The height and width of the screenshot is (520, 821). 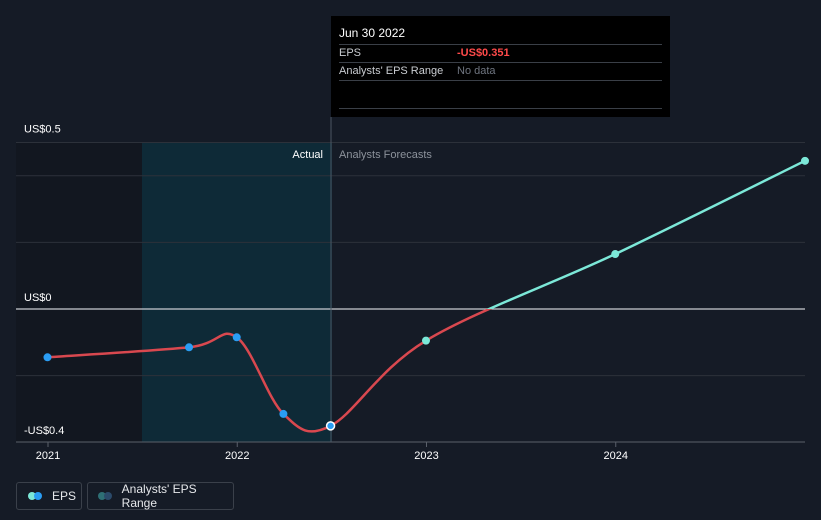 I want to click on tooltip-eps-value: -US$0.351, so click(x=483, y=53).